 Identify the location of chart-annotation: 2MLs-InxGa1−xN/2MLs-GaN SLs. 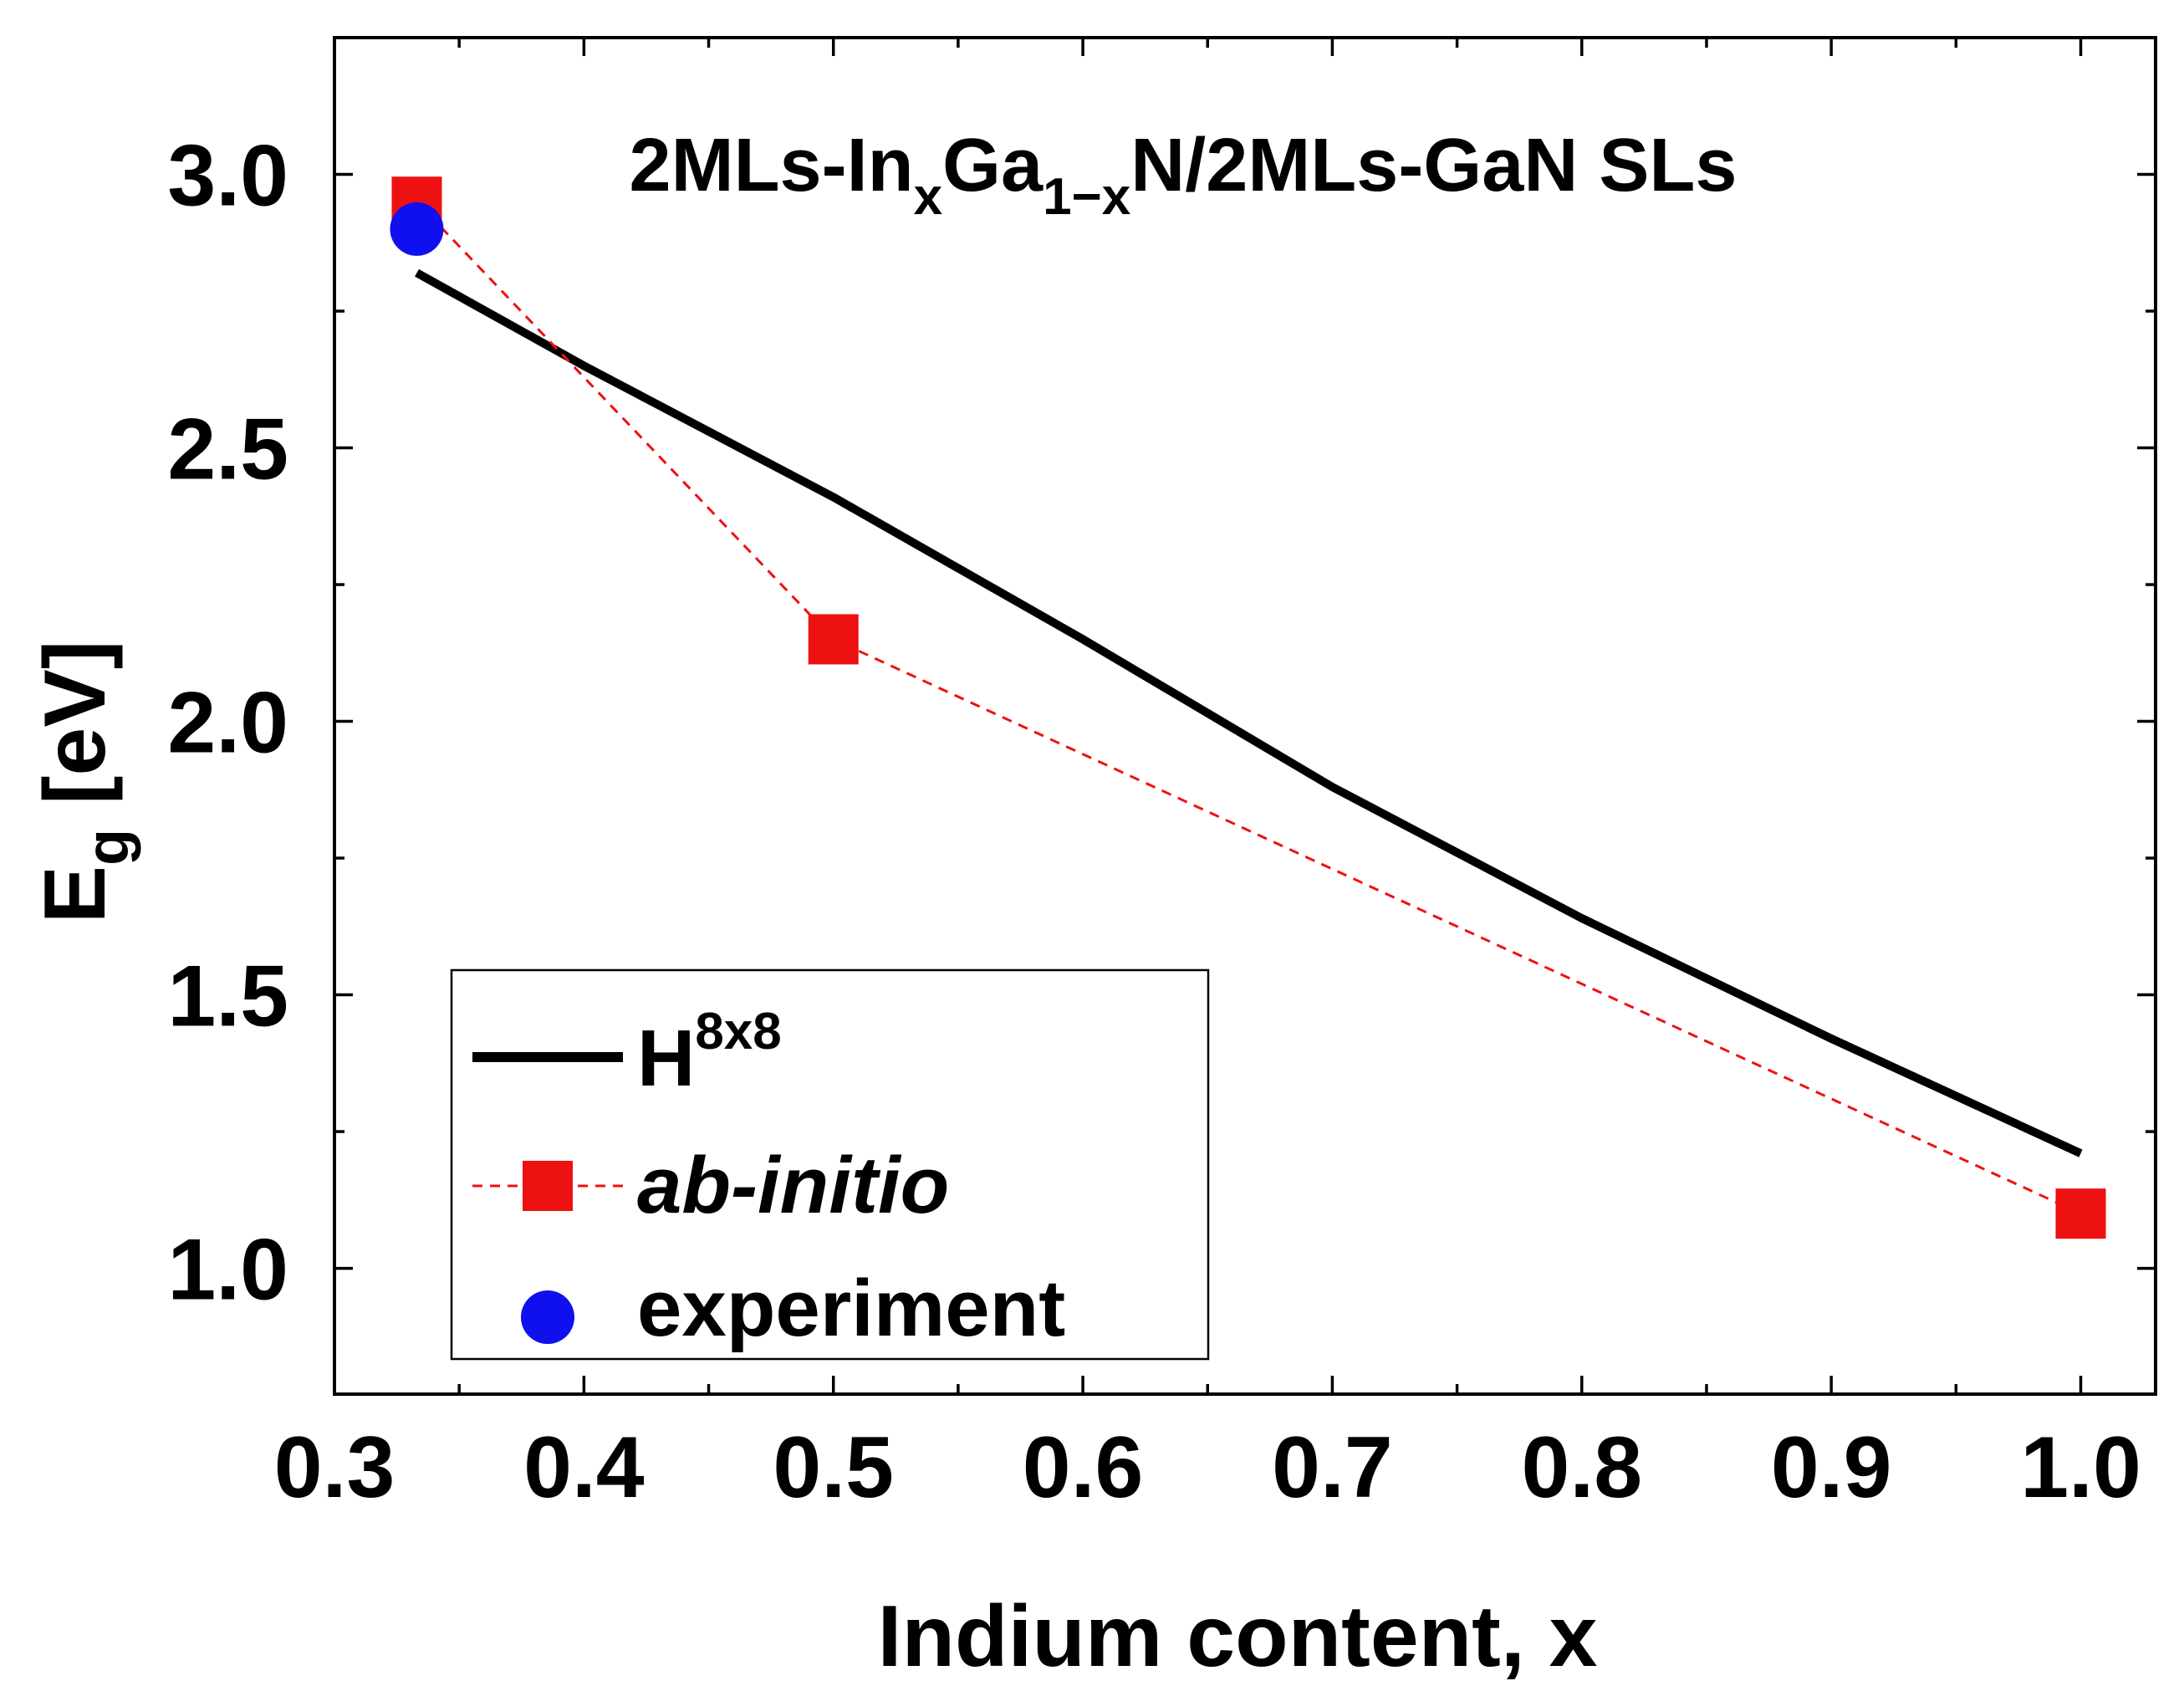
(1184, 175).